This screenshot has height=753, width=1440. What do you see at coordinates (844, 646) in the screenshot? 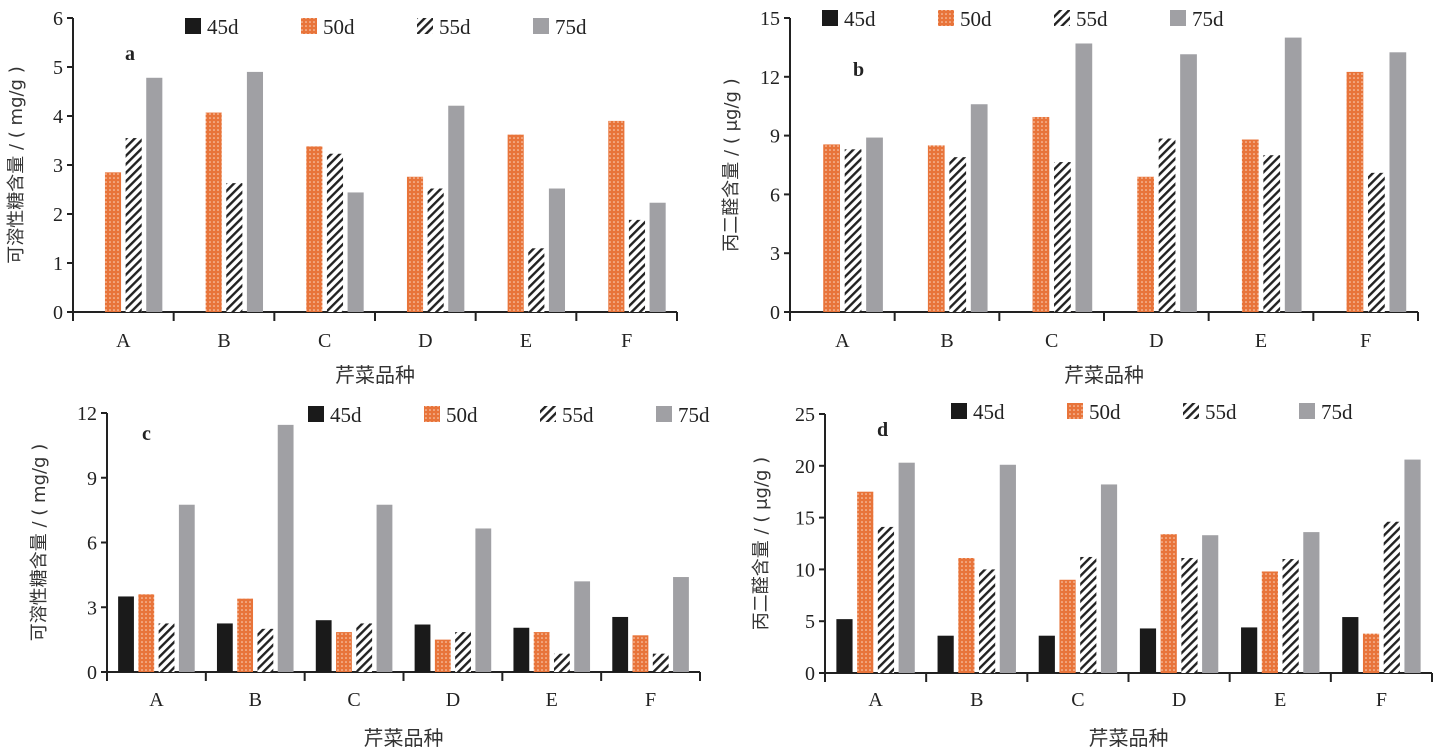
I see `bar-45d-A` at bounding box center [844, 646].